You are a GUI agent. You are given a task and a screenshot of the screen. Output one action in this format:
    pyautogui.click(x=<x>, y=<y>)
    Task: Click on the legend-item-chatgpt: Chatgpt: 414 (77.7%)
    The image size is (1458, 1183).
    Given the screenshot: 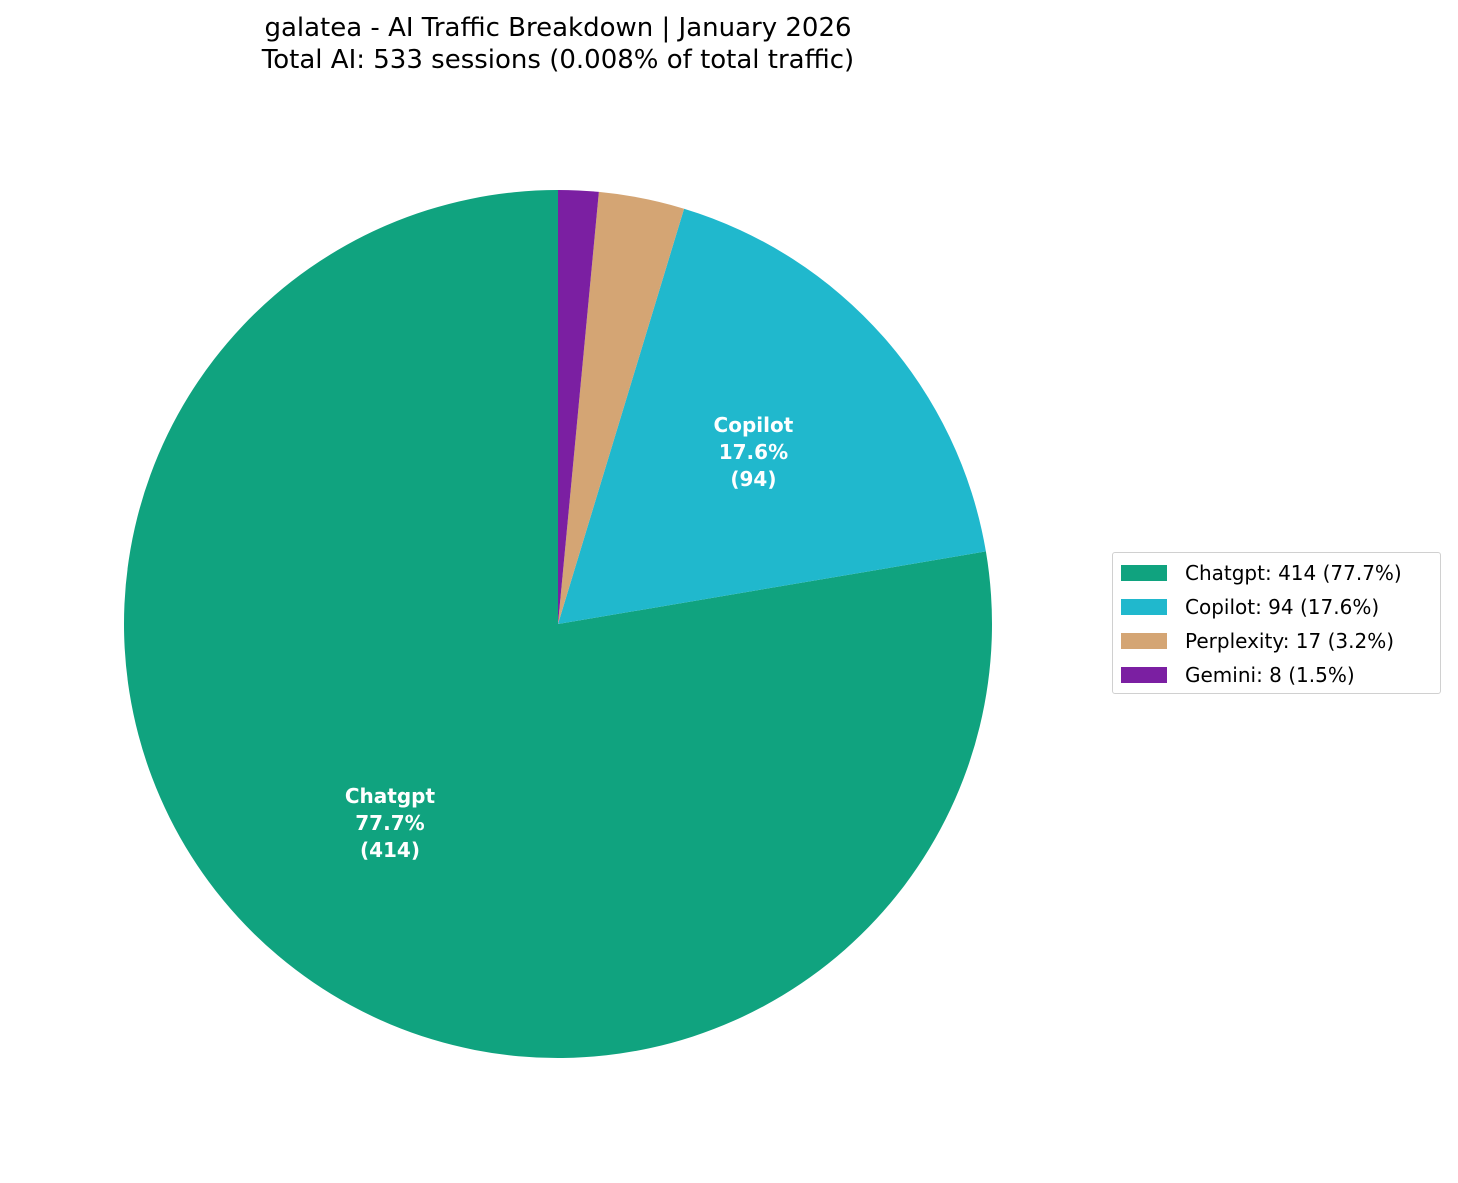 What is the action you would take?
    pyautogui.click(x=1261, y=573)
    